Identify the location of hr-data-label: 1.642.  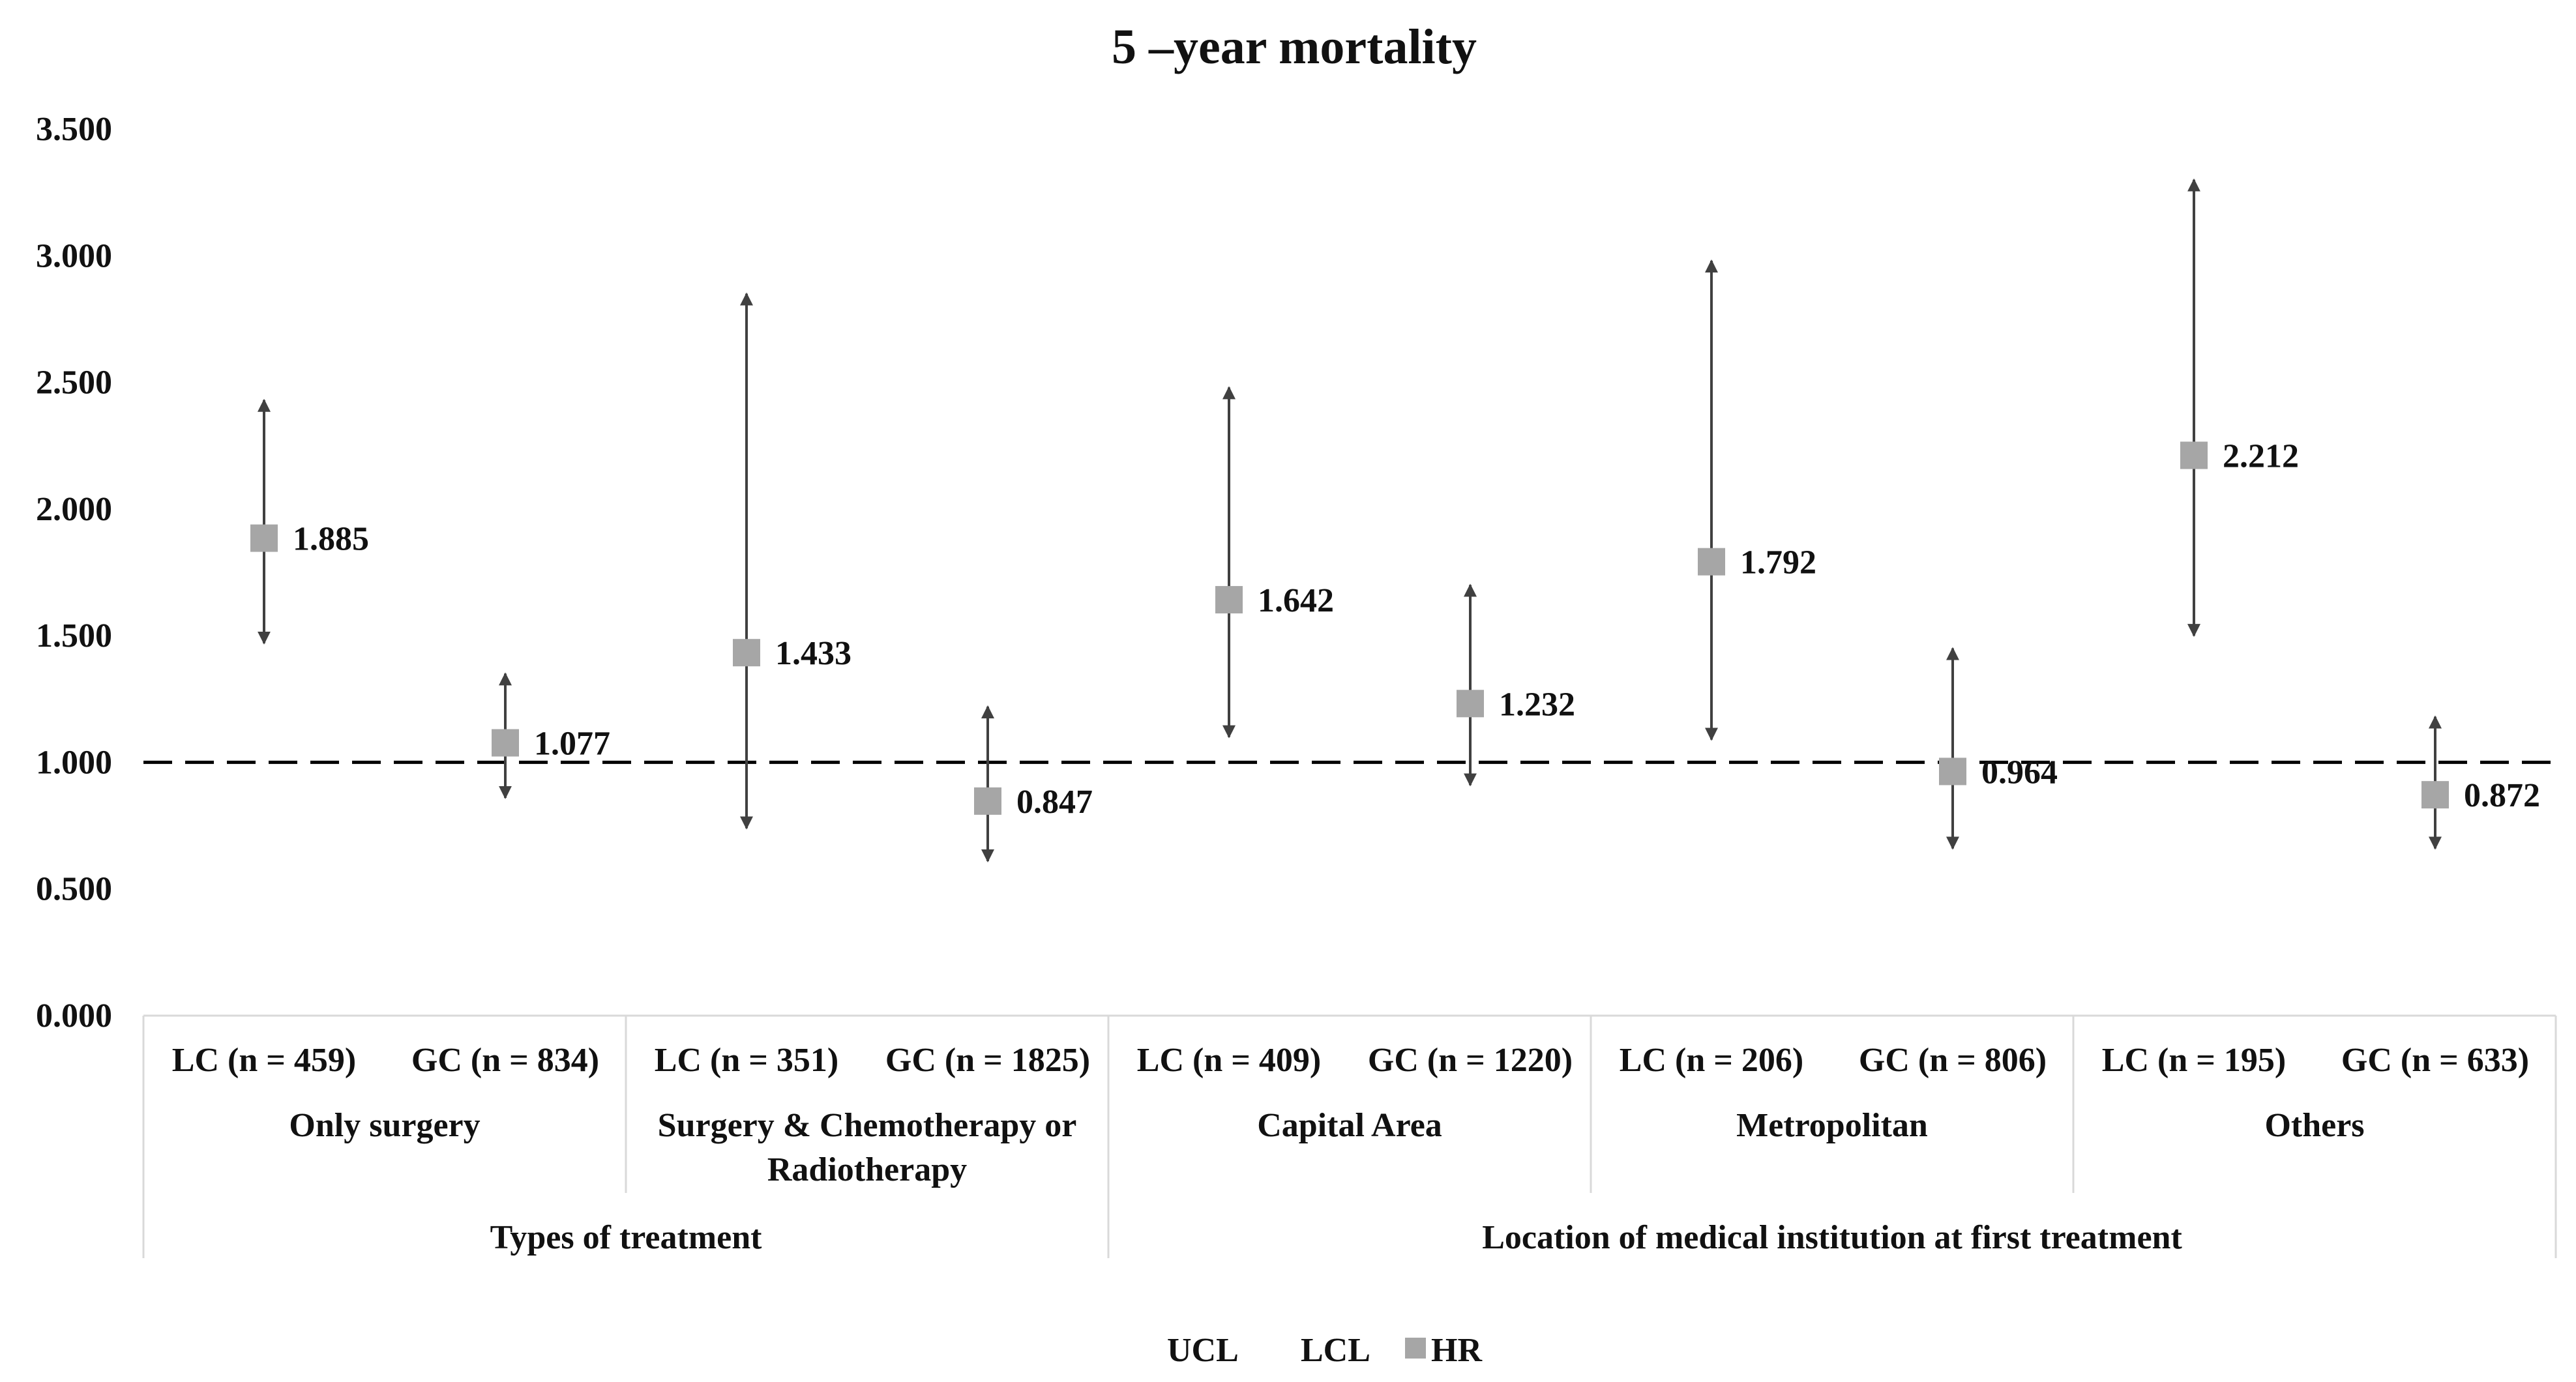
(1296, 600).